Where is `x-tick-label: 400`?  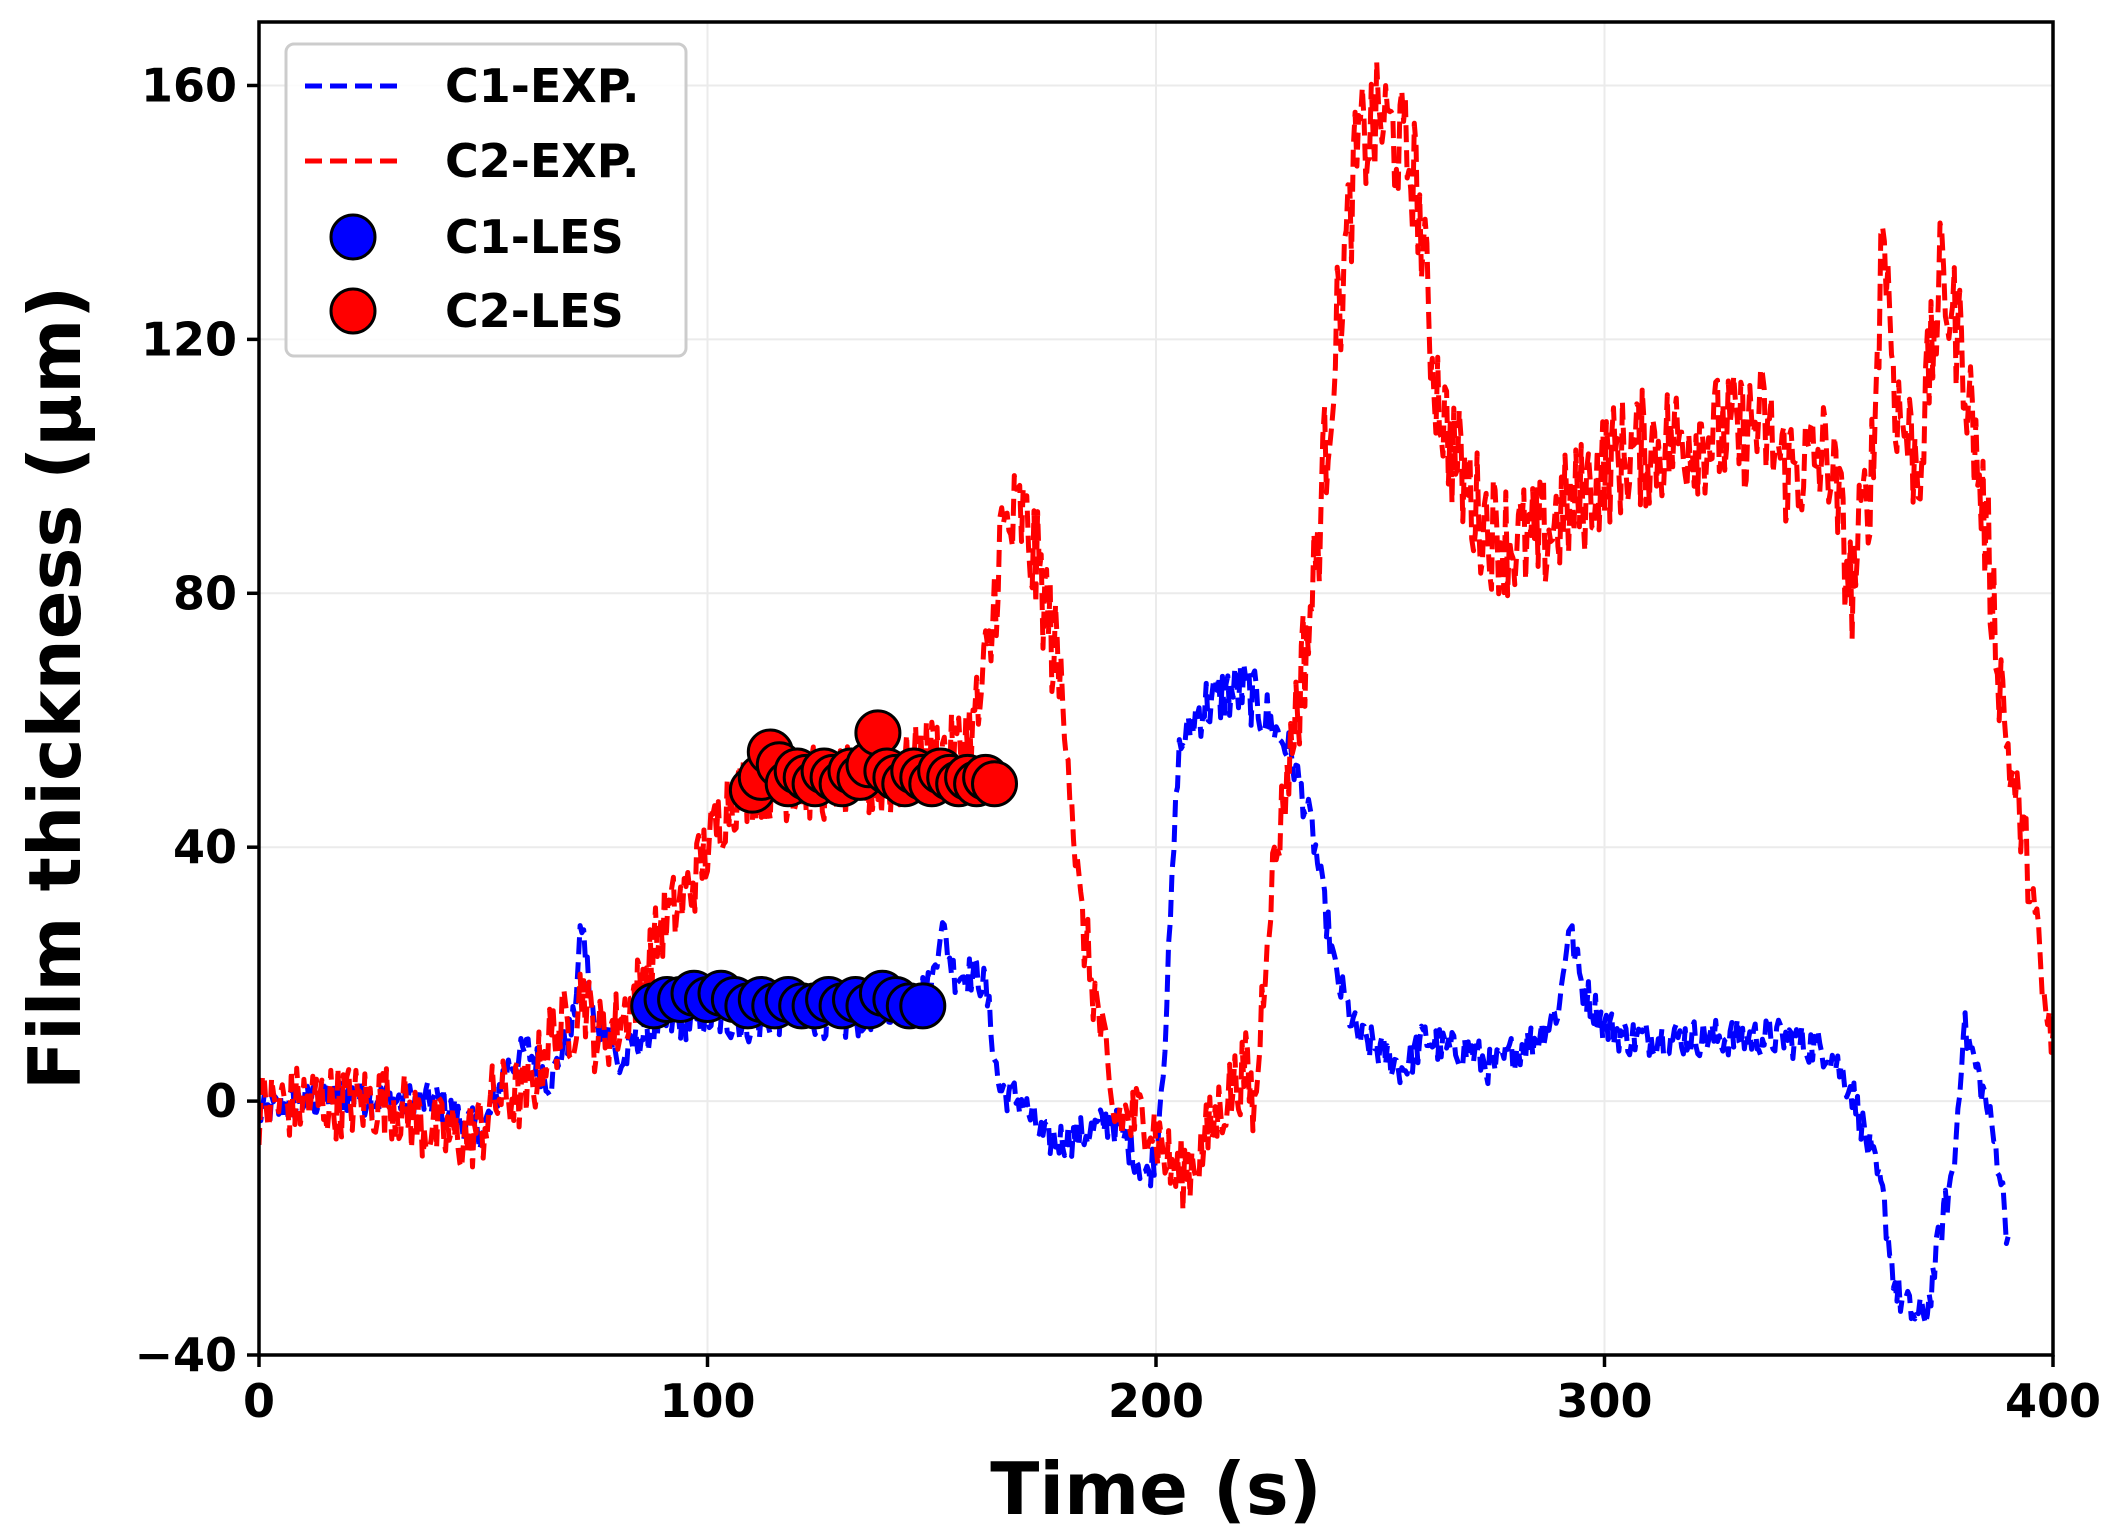
x-tick-label: 400 is located at coordinates (2053, 1401).